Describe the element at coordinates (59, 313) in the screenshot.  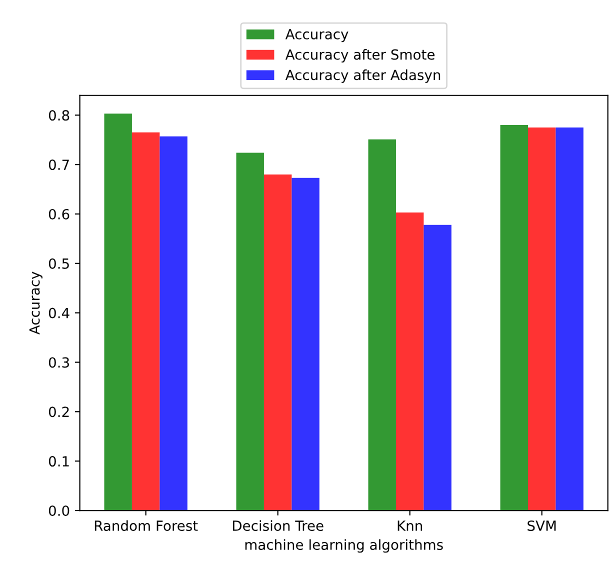
I see `y-tick-label: 0.4` at that location.